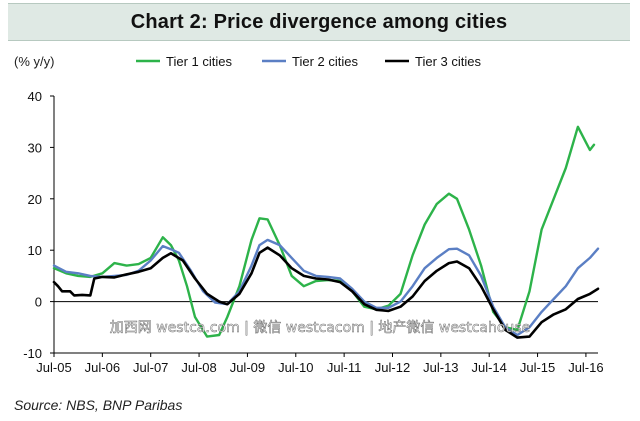  What do you see at coordinates (32, 353) in the screenshot?
I see `y-tick-label: -10` at bounding box center [32, 353].